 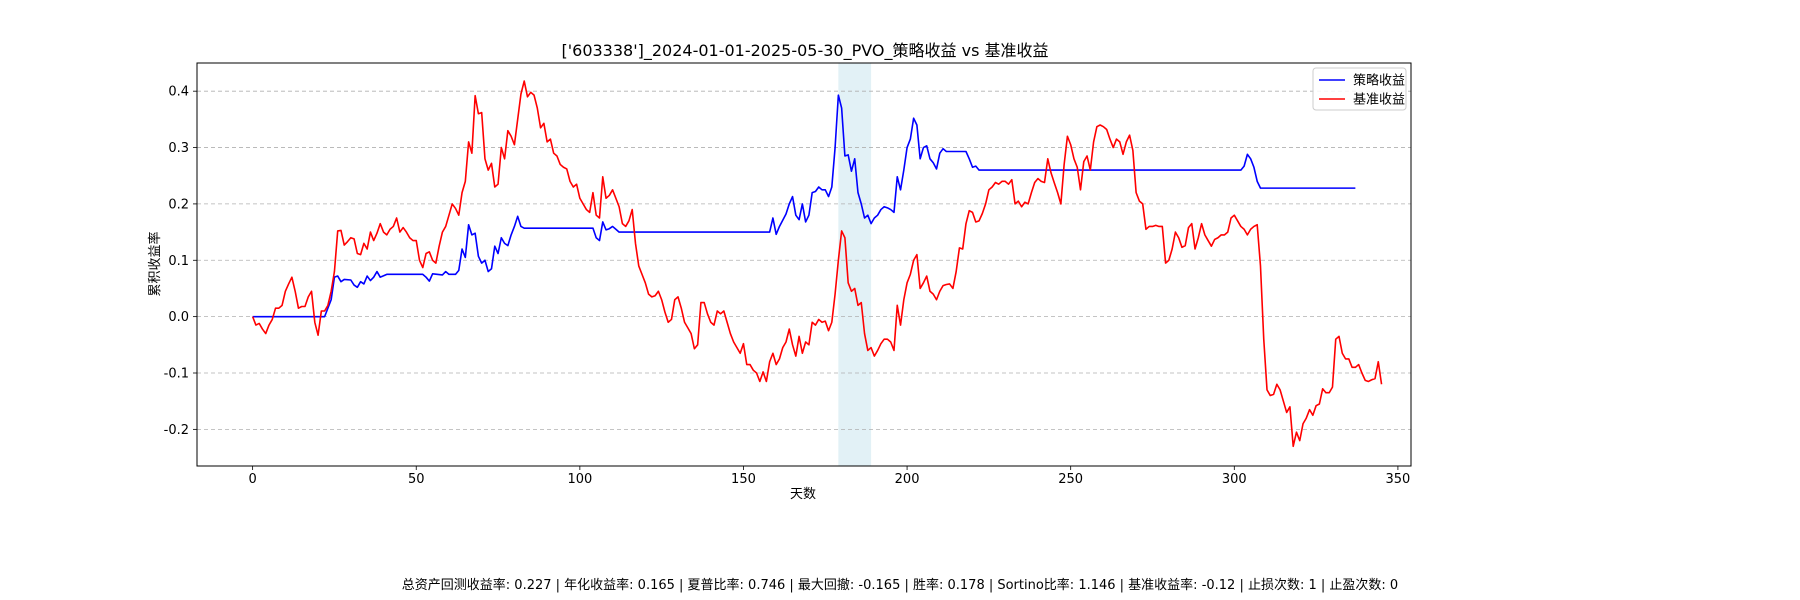 What do you see at coordinates (416, 479) in the screenshot?
I see `x-tick-label: 50` at bounding box center [416, 479].